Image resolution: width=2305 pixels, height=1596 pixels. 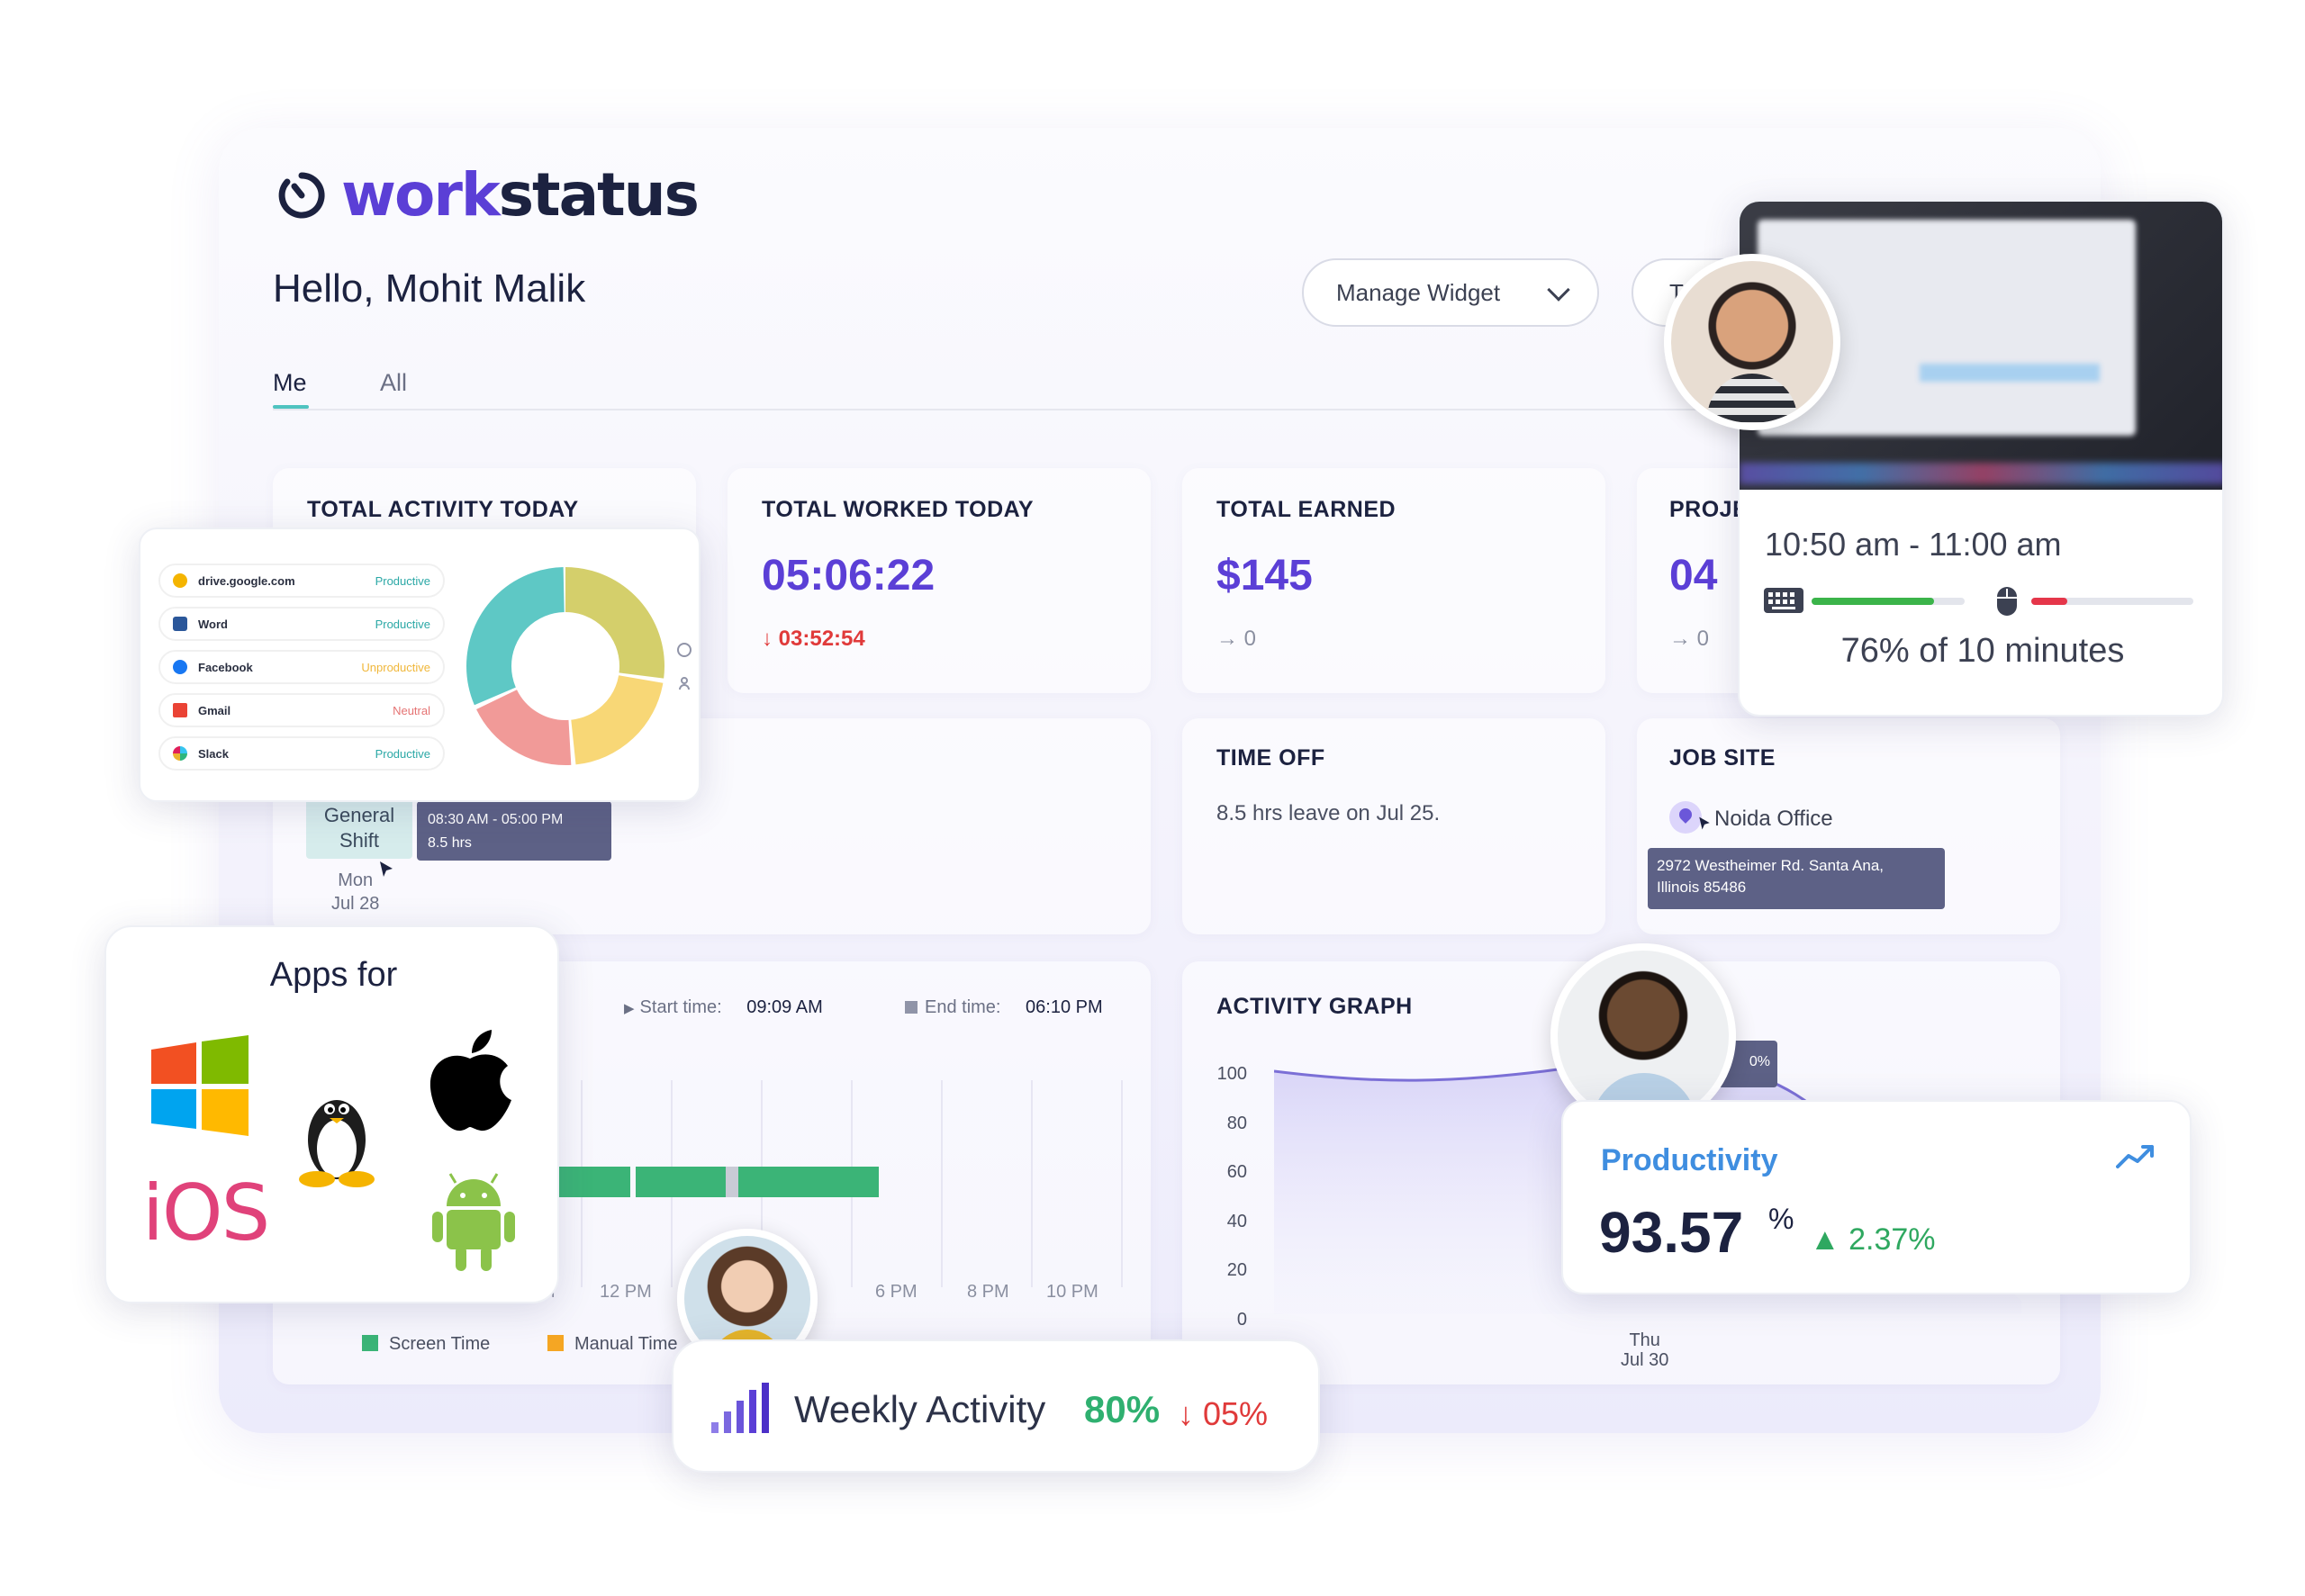 I want to click on time-off-card: TIME OFF 8.5 hrs leave on Jul 25., so click(x=1393, y=826).